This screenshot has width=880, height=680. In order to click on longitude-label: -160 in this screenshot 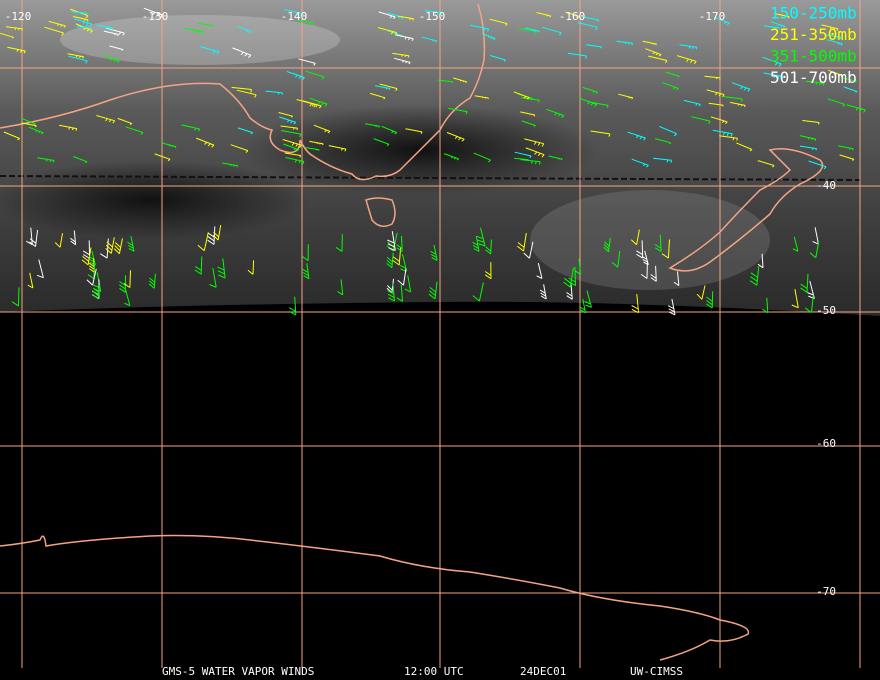, I will do `click(572, 16)`.